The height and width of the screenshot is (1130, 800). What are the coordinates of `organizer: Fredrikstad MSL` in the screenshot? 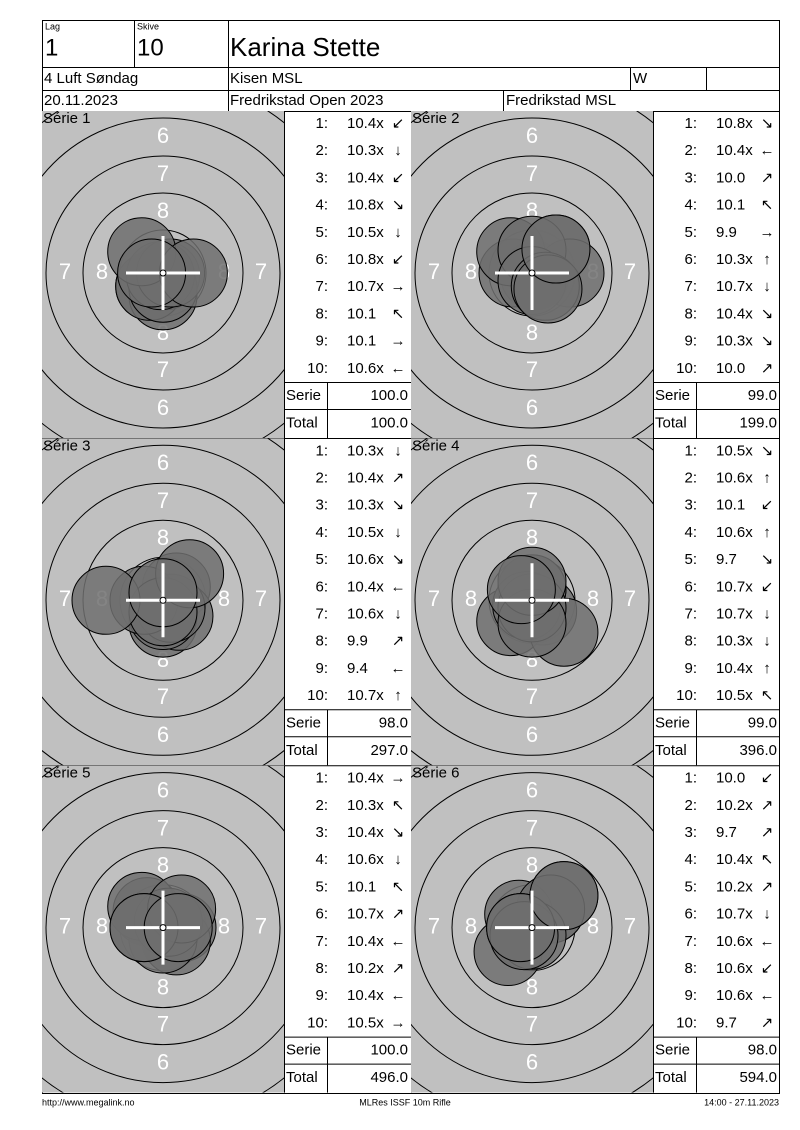 It's located at (561, 100).